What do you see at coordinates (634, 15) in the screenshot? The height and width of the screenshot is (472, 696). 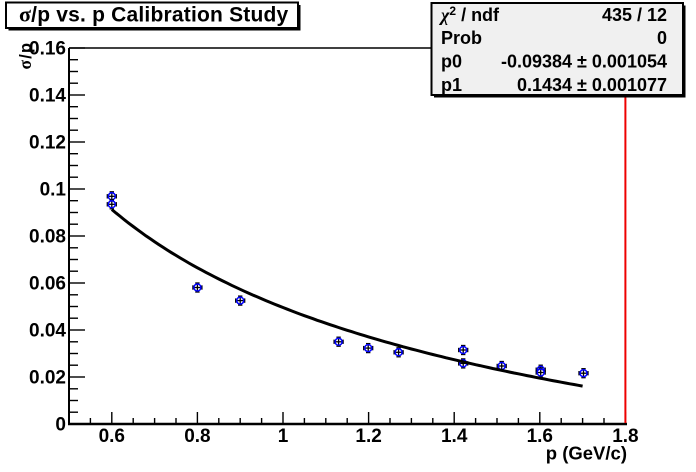 I see `svg-text: 435 / 12` at bounding box center [634, 15].